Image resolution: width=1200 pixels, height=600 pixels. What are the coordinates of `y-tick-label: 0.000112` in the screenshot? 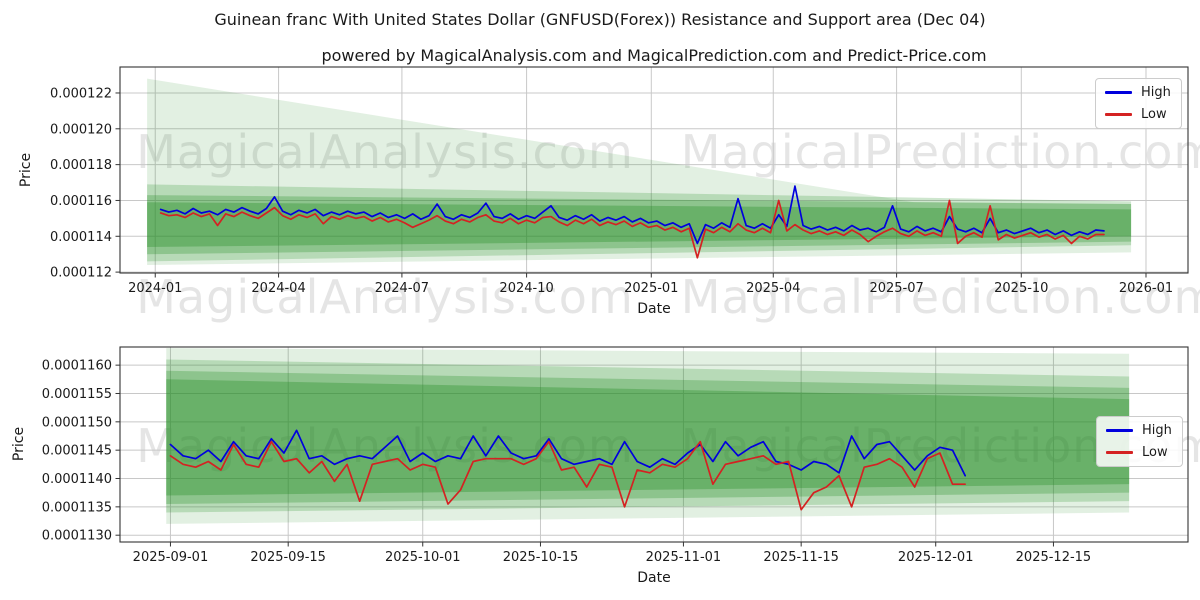 It's located at (81, 273).